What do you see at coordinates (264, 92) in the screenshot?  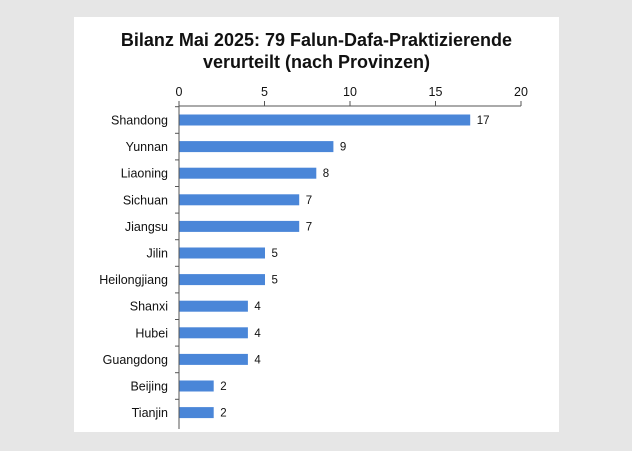 I see `x-tick-label: 5` at bounding box center [264, 92].